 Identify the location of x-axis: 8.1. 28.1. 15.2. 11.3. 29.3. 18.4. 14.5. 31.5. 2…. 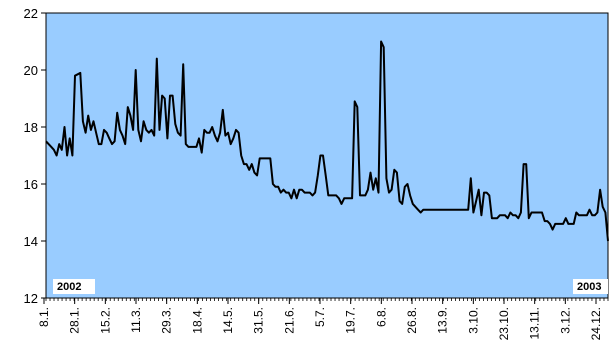
(322, 318).